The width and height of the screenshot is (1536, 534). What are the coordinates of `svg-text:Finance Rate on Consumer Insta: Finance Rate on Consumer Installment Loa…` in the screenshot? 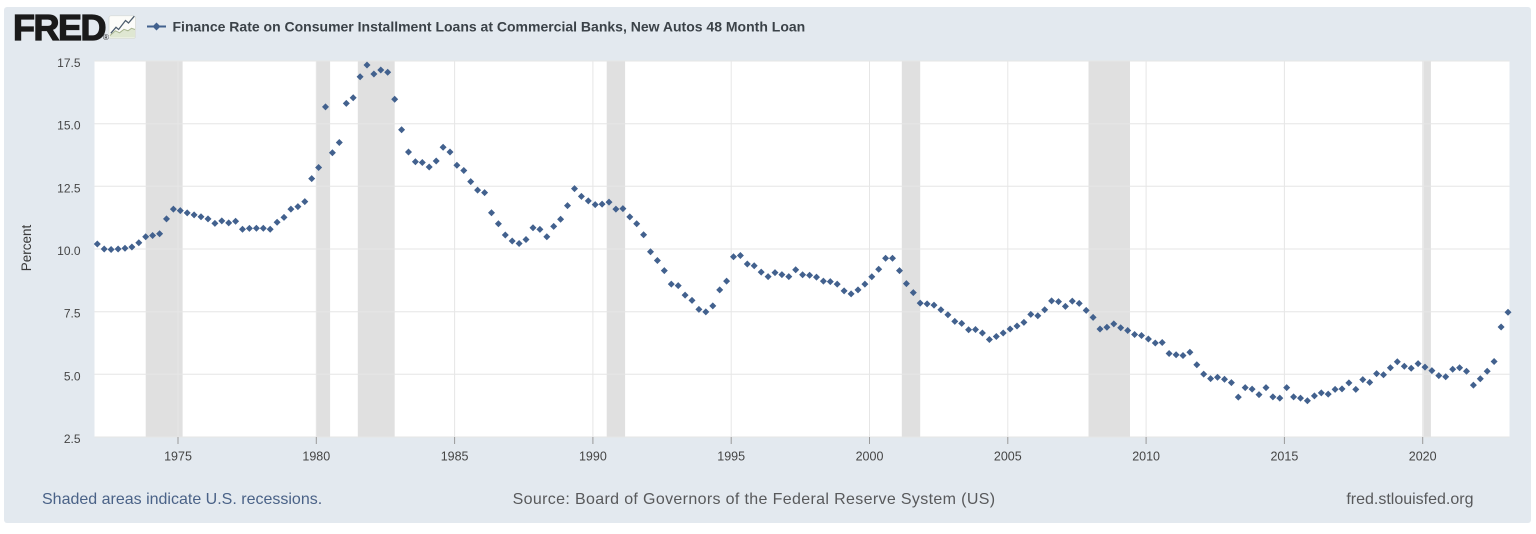 It's located at (489, 27).